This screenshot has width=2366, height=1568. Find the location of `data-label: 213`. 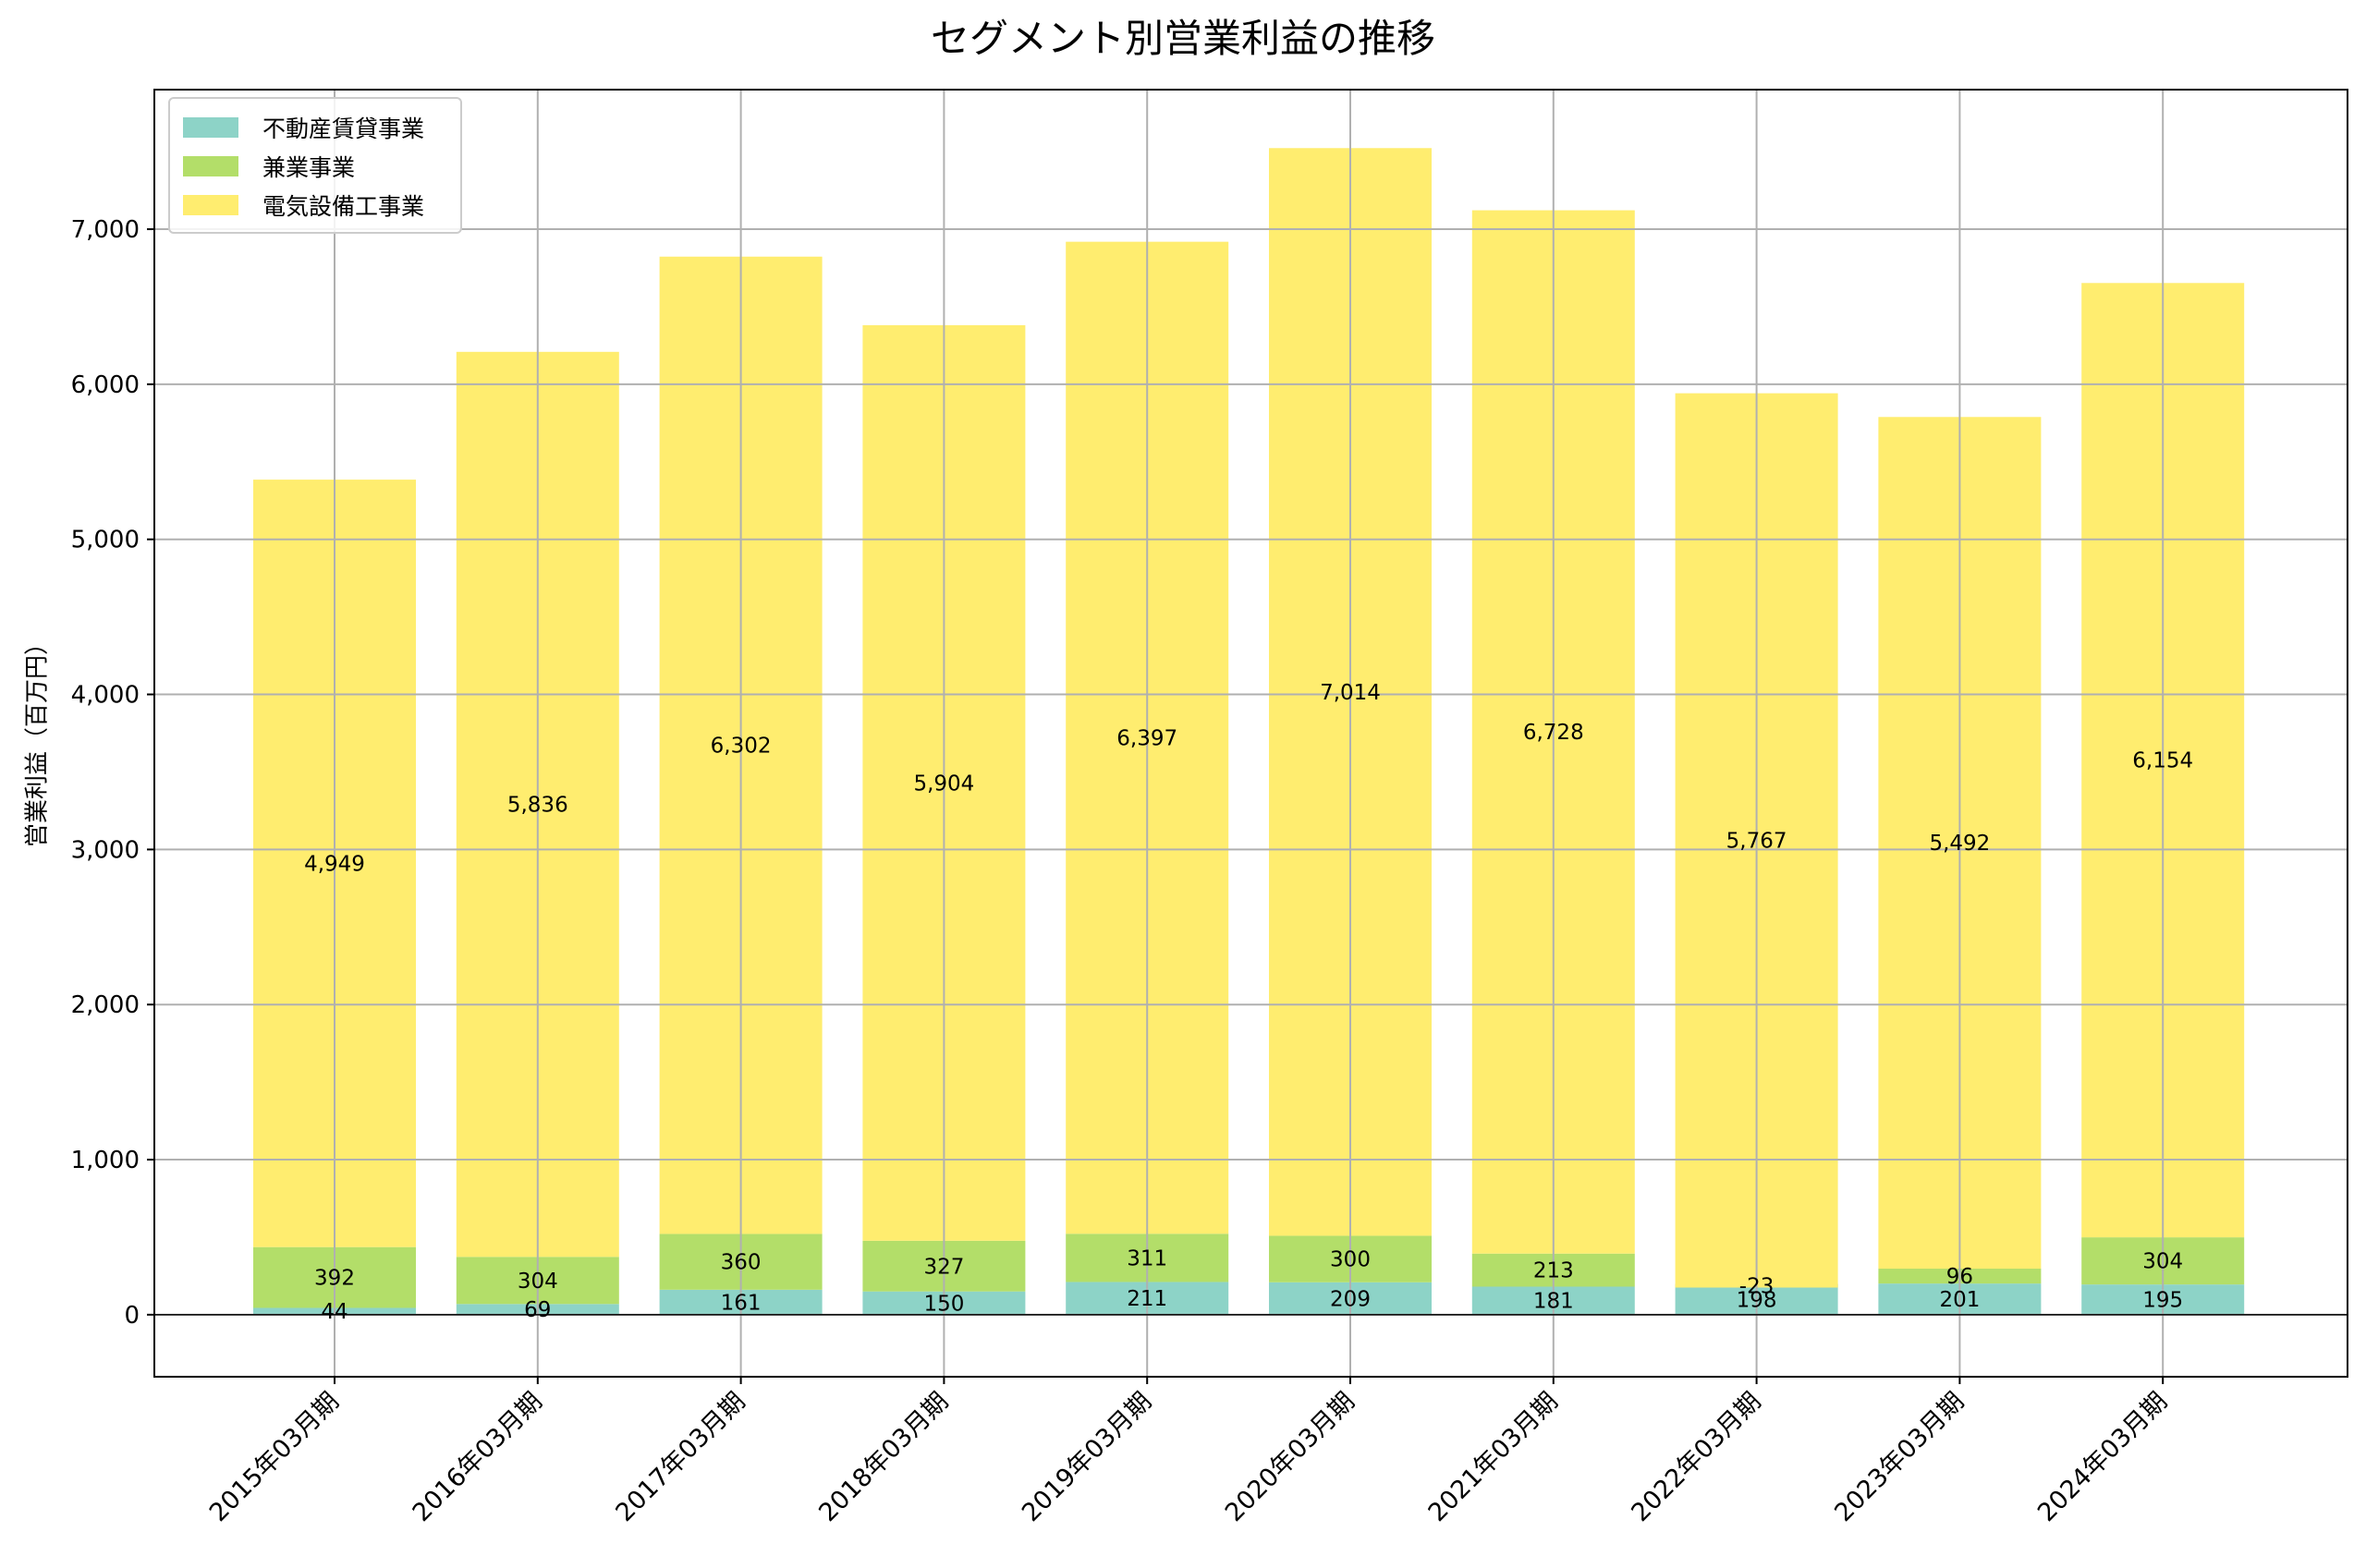

data-label: 213 is located at coordinates (1554, 1271).